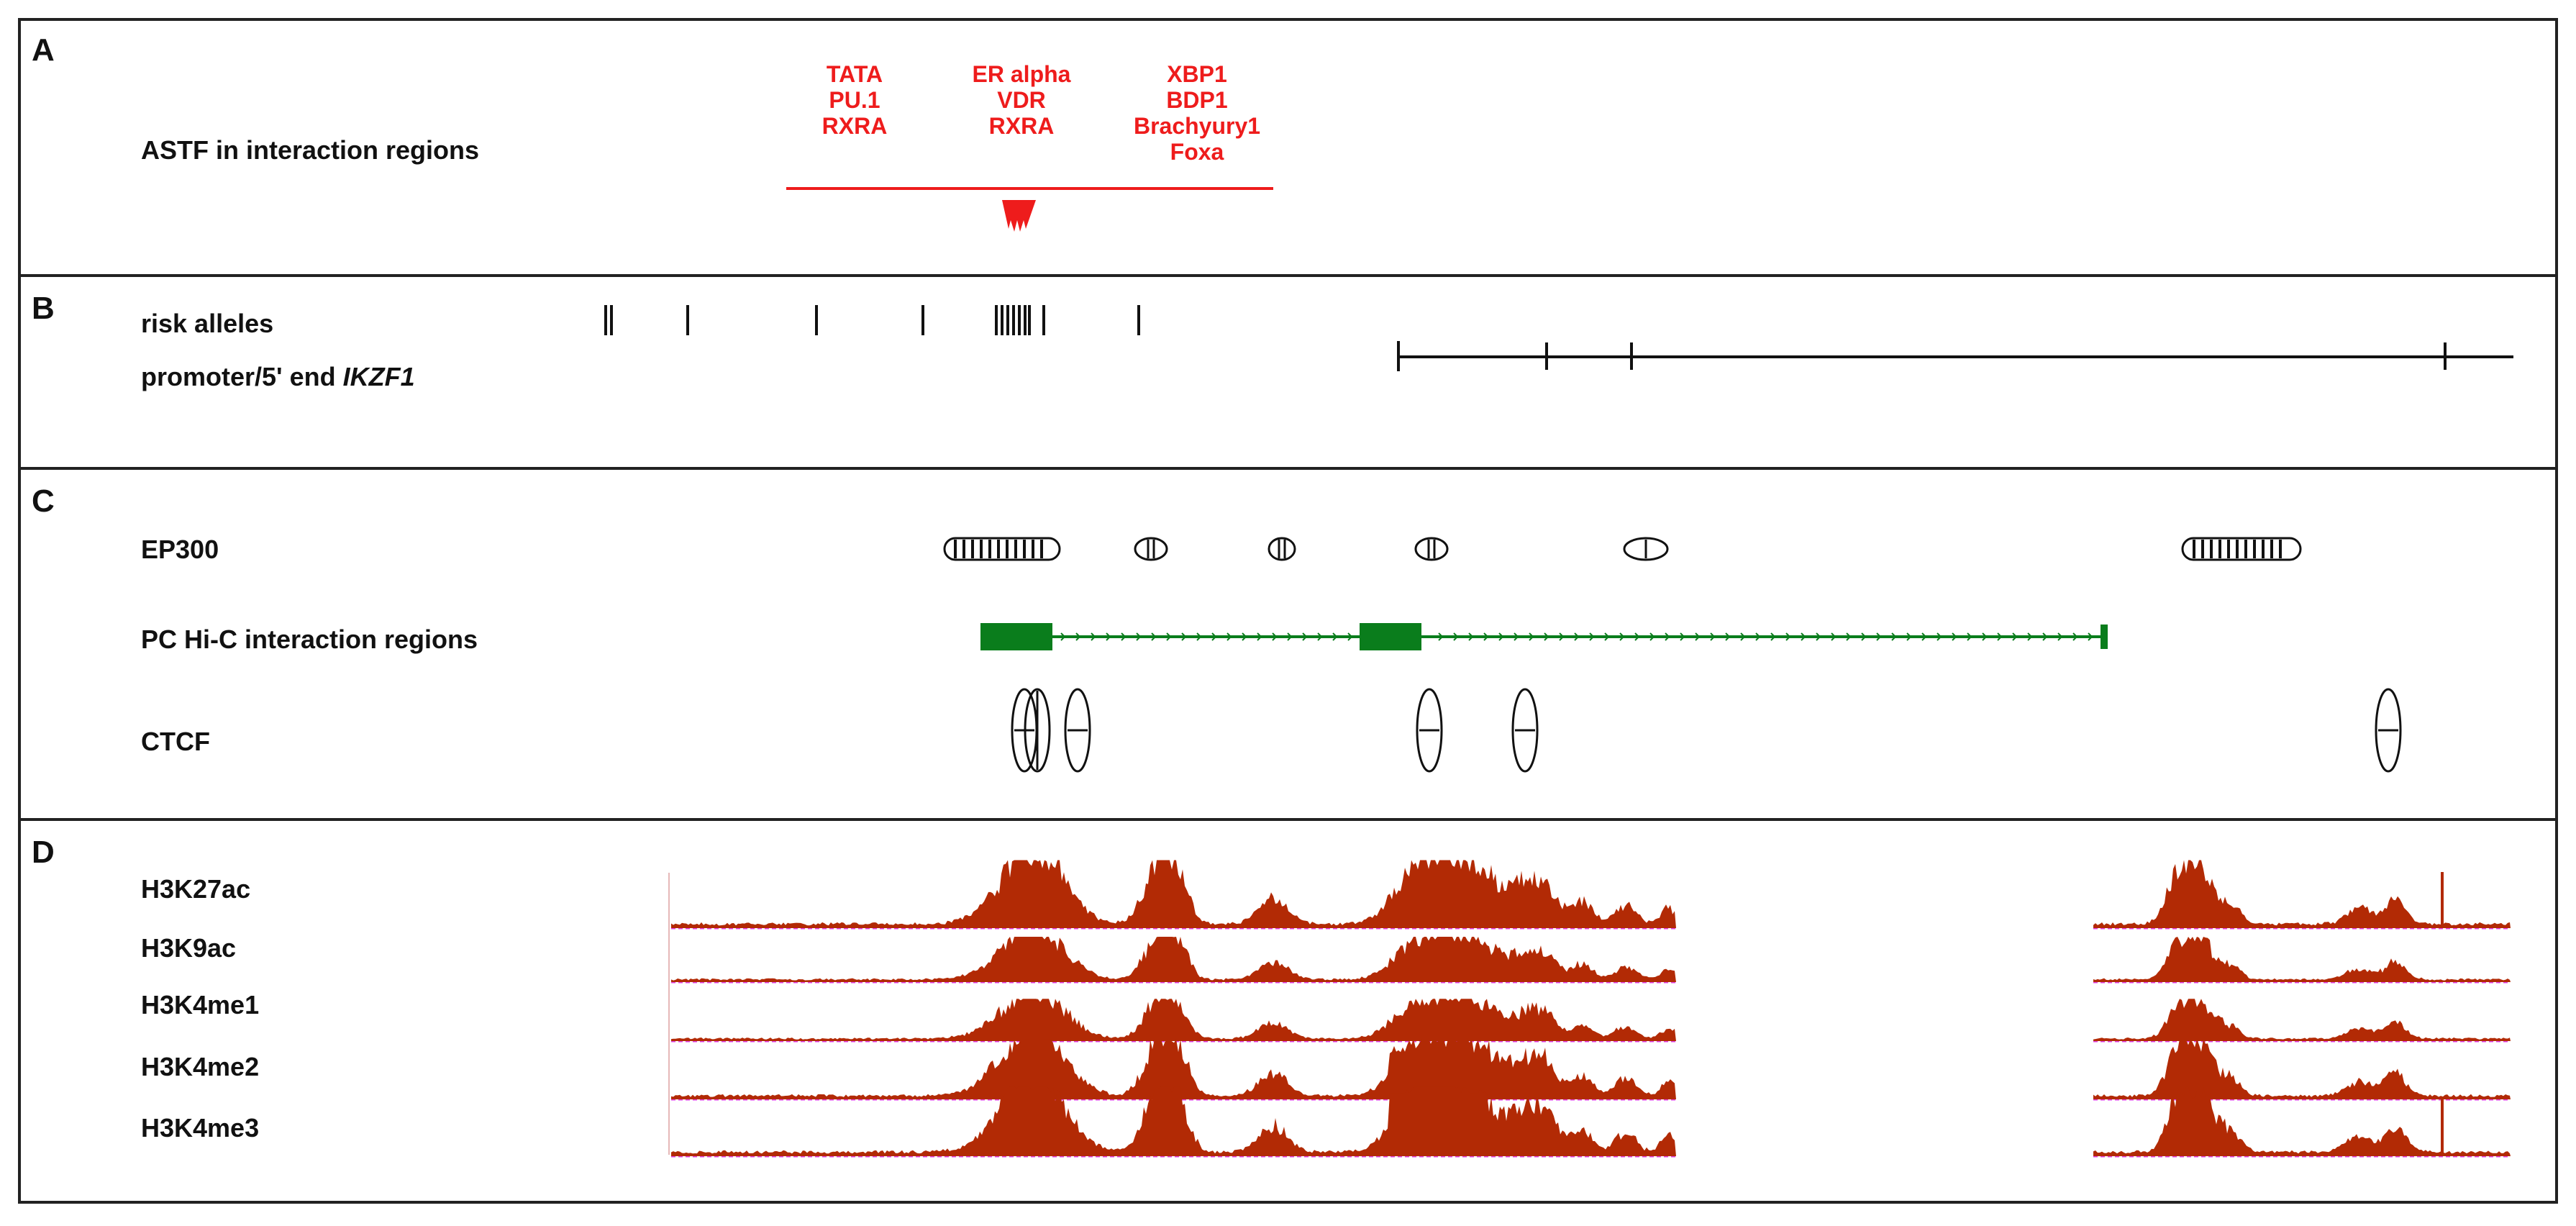  Describe the element at coordinates (872, 320) in the screenshot. I see `risk-allele-ticks` at that location.